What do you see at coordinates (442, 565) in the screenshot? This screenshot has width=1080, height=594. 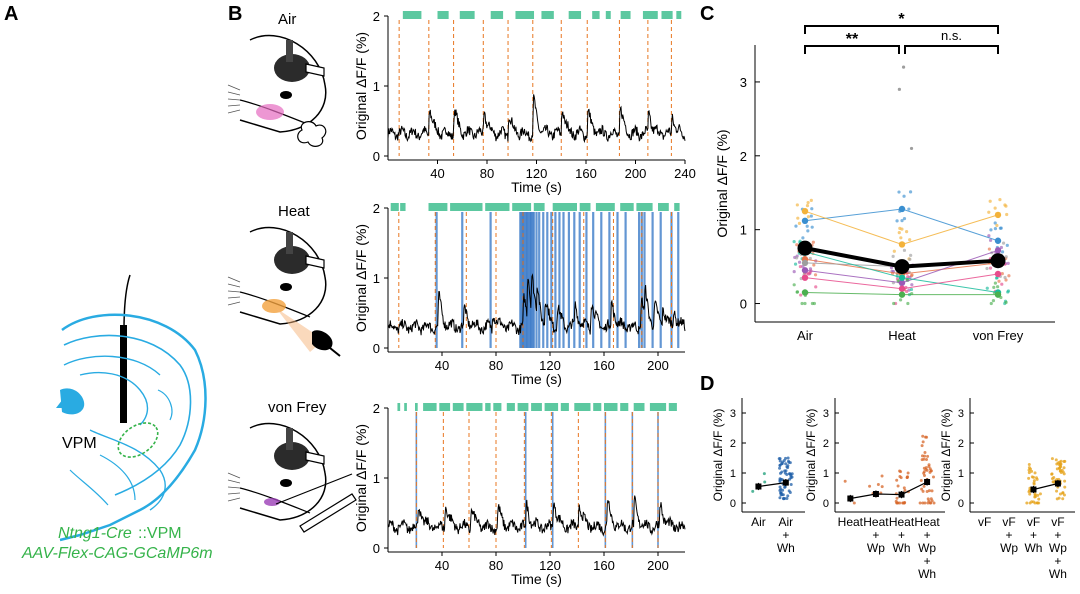 I see `x-tick-label: 40` at bounding box center [442, 565].